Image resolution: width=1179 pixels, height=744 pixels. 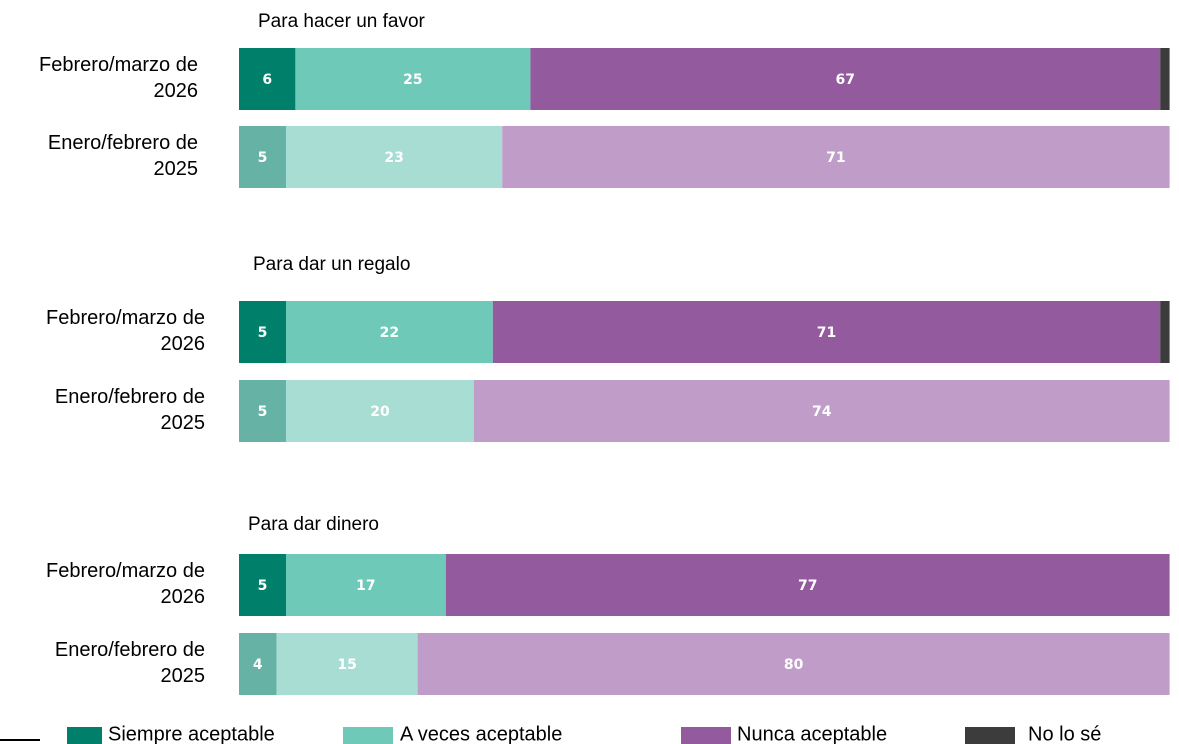 I want to click on value-label: 25, so click(x=412, y=80).